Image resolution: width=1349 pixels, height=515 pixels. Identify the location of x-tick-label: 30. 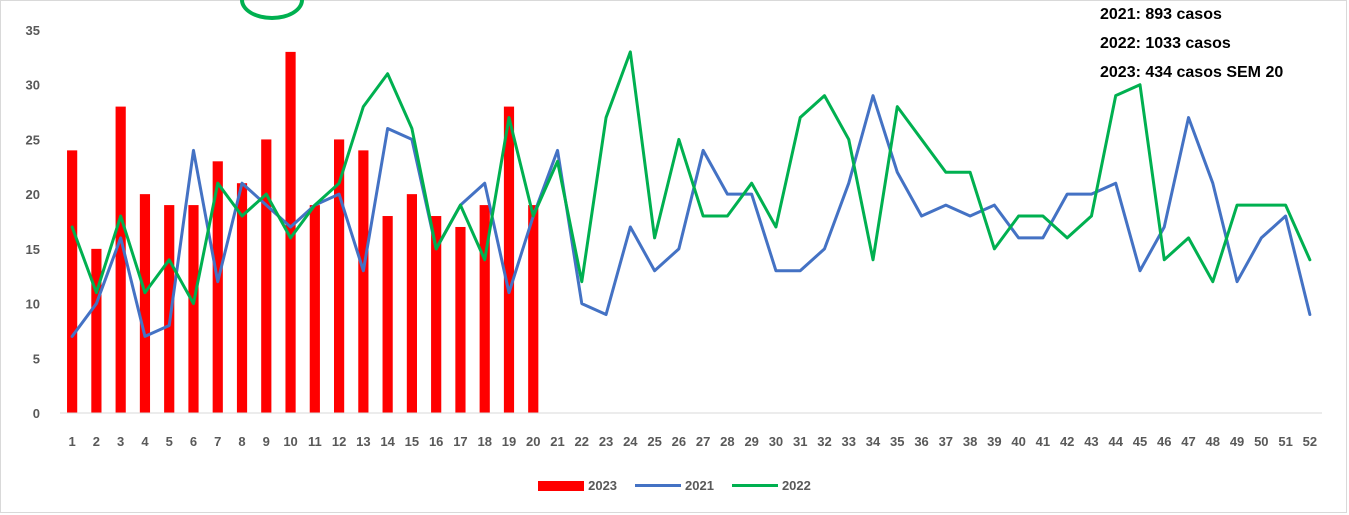
(776, 441).